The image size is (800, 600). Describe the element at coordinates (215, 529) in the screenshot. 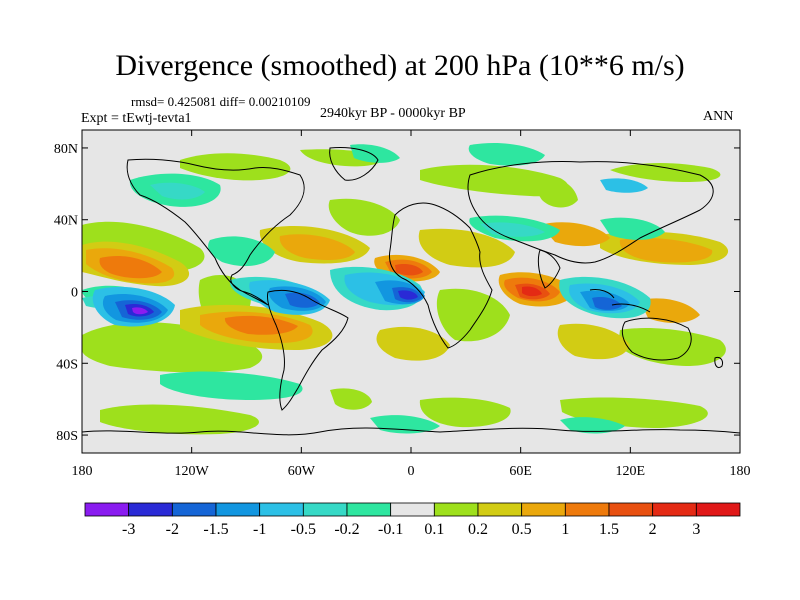

I see `colorbar-label: -1.5` at that location.